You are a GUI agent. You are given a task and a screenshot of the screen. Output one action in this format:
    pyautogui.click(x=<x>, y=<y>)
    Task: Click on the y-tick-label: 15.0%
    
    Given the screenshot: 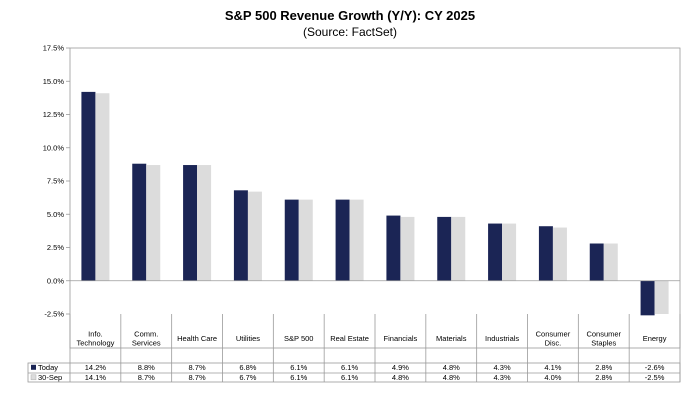 What is the action you would take?
    pyautogui.click(x=54, y=81)
    